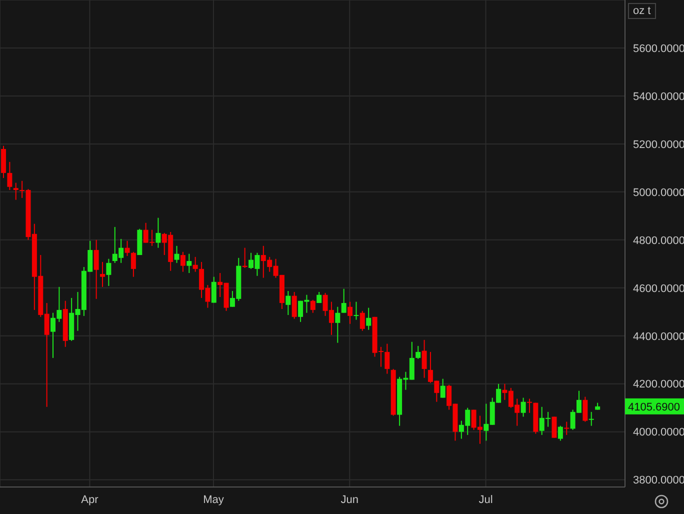 Image resolution: width=684 pixels, height=514 pixels. I want to click on x-tick-label: Jul, so click(485, 500).